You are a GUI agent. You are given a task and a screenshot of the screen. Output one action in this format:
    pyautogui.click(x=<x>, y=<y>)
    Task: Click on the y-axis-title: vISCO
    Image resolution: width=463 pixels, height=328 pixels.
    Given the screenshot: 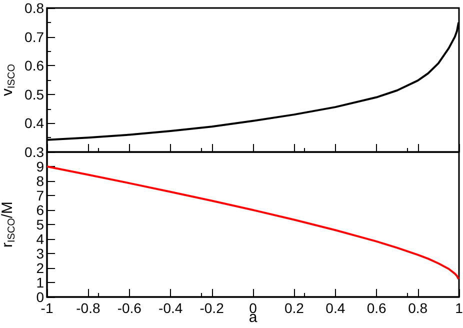 What is the action you would take?
    pyautogui.click(x=9, y=80)
    